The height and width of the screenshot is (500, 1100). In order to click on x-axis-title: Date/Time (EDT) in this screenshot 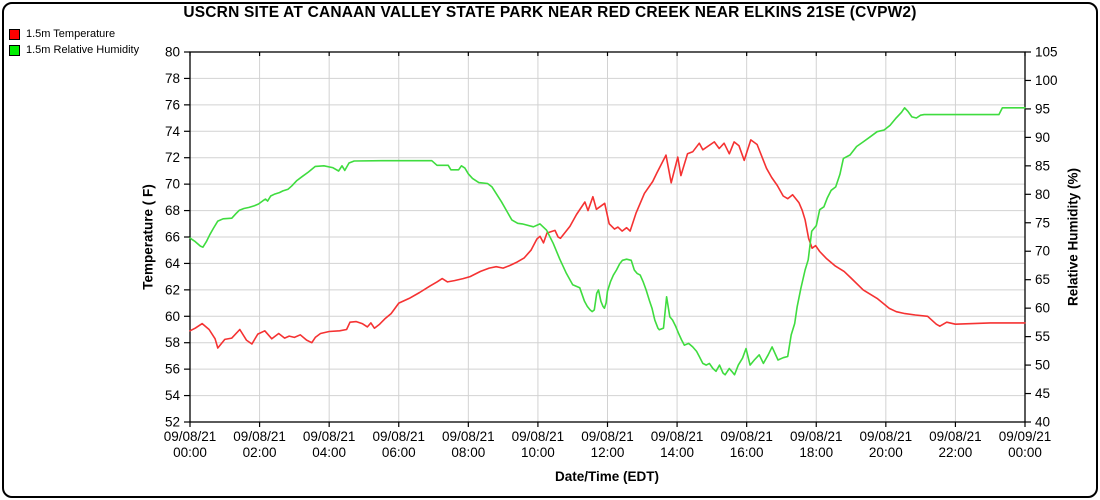, I will do `click(607, 476)`.